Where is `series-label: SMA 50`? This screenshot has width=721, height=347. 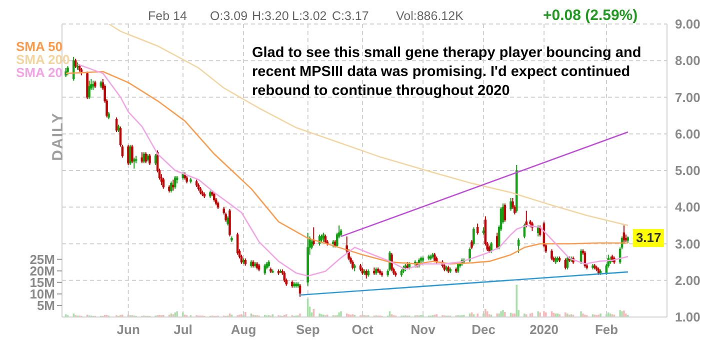
series-label: SMA 50 is located at coordinates (40, 46).